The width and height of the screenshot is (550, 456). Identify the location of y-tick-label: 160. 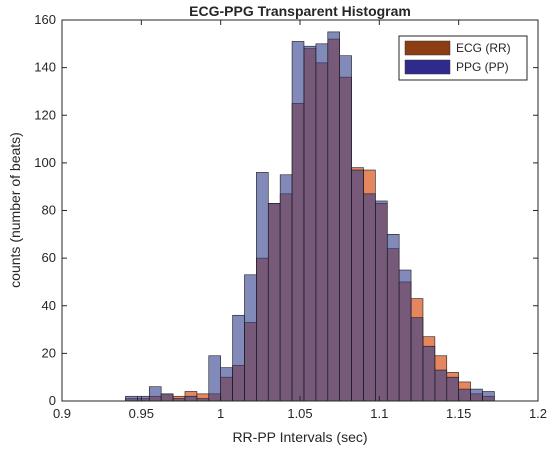
(45, 19).